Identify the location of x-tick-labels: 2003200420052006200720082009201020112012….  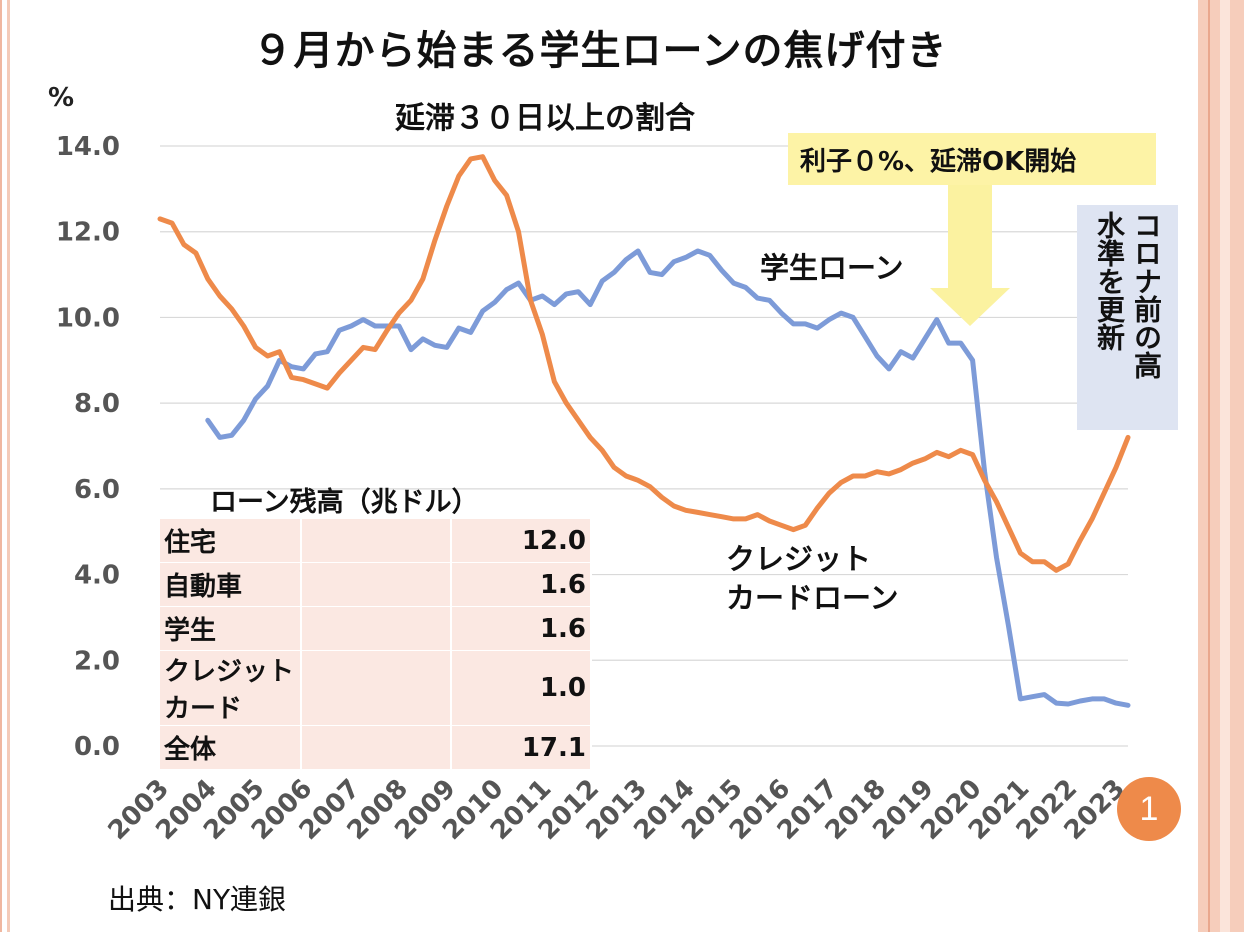
(617, 810).